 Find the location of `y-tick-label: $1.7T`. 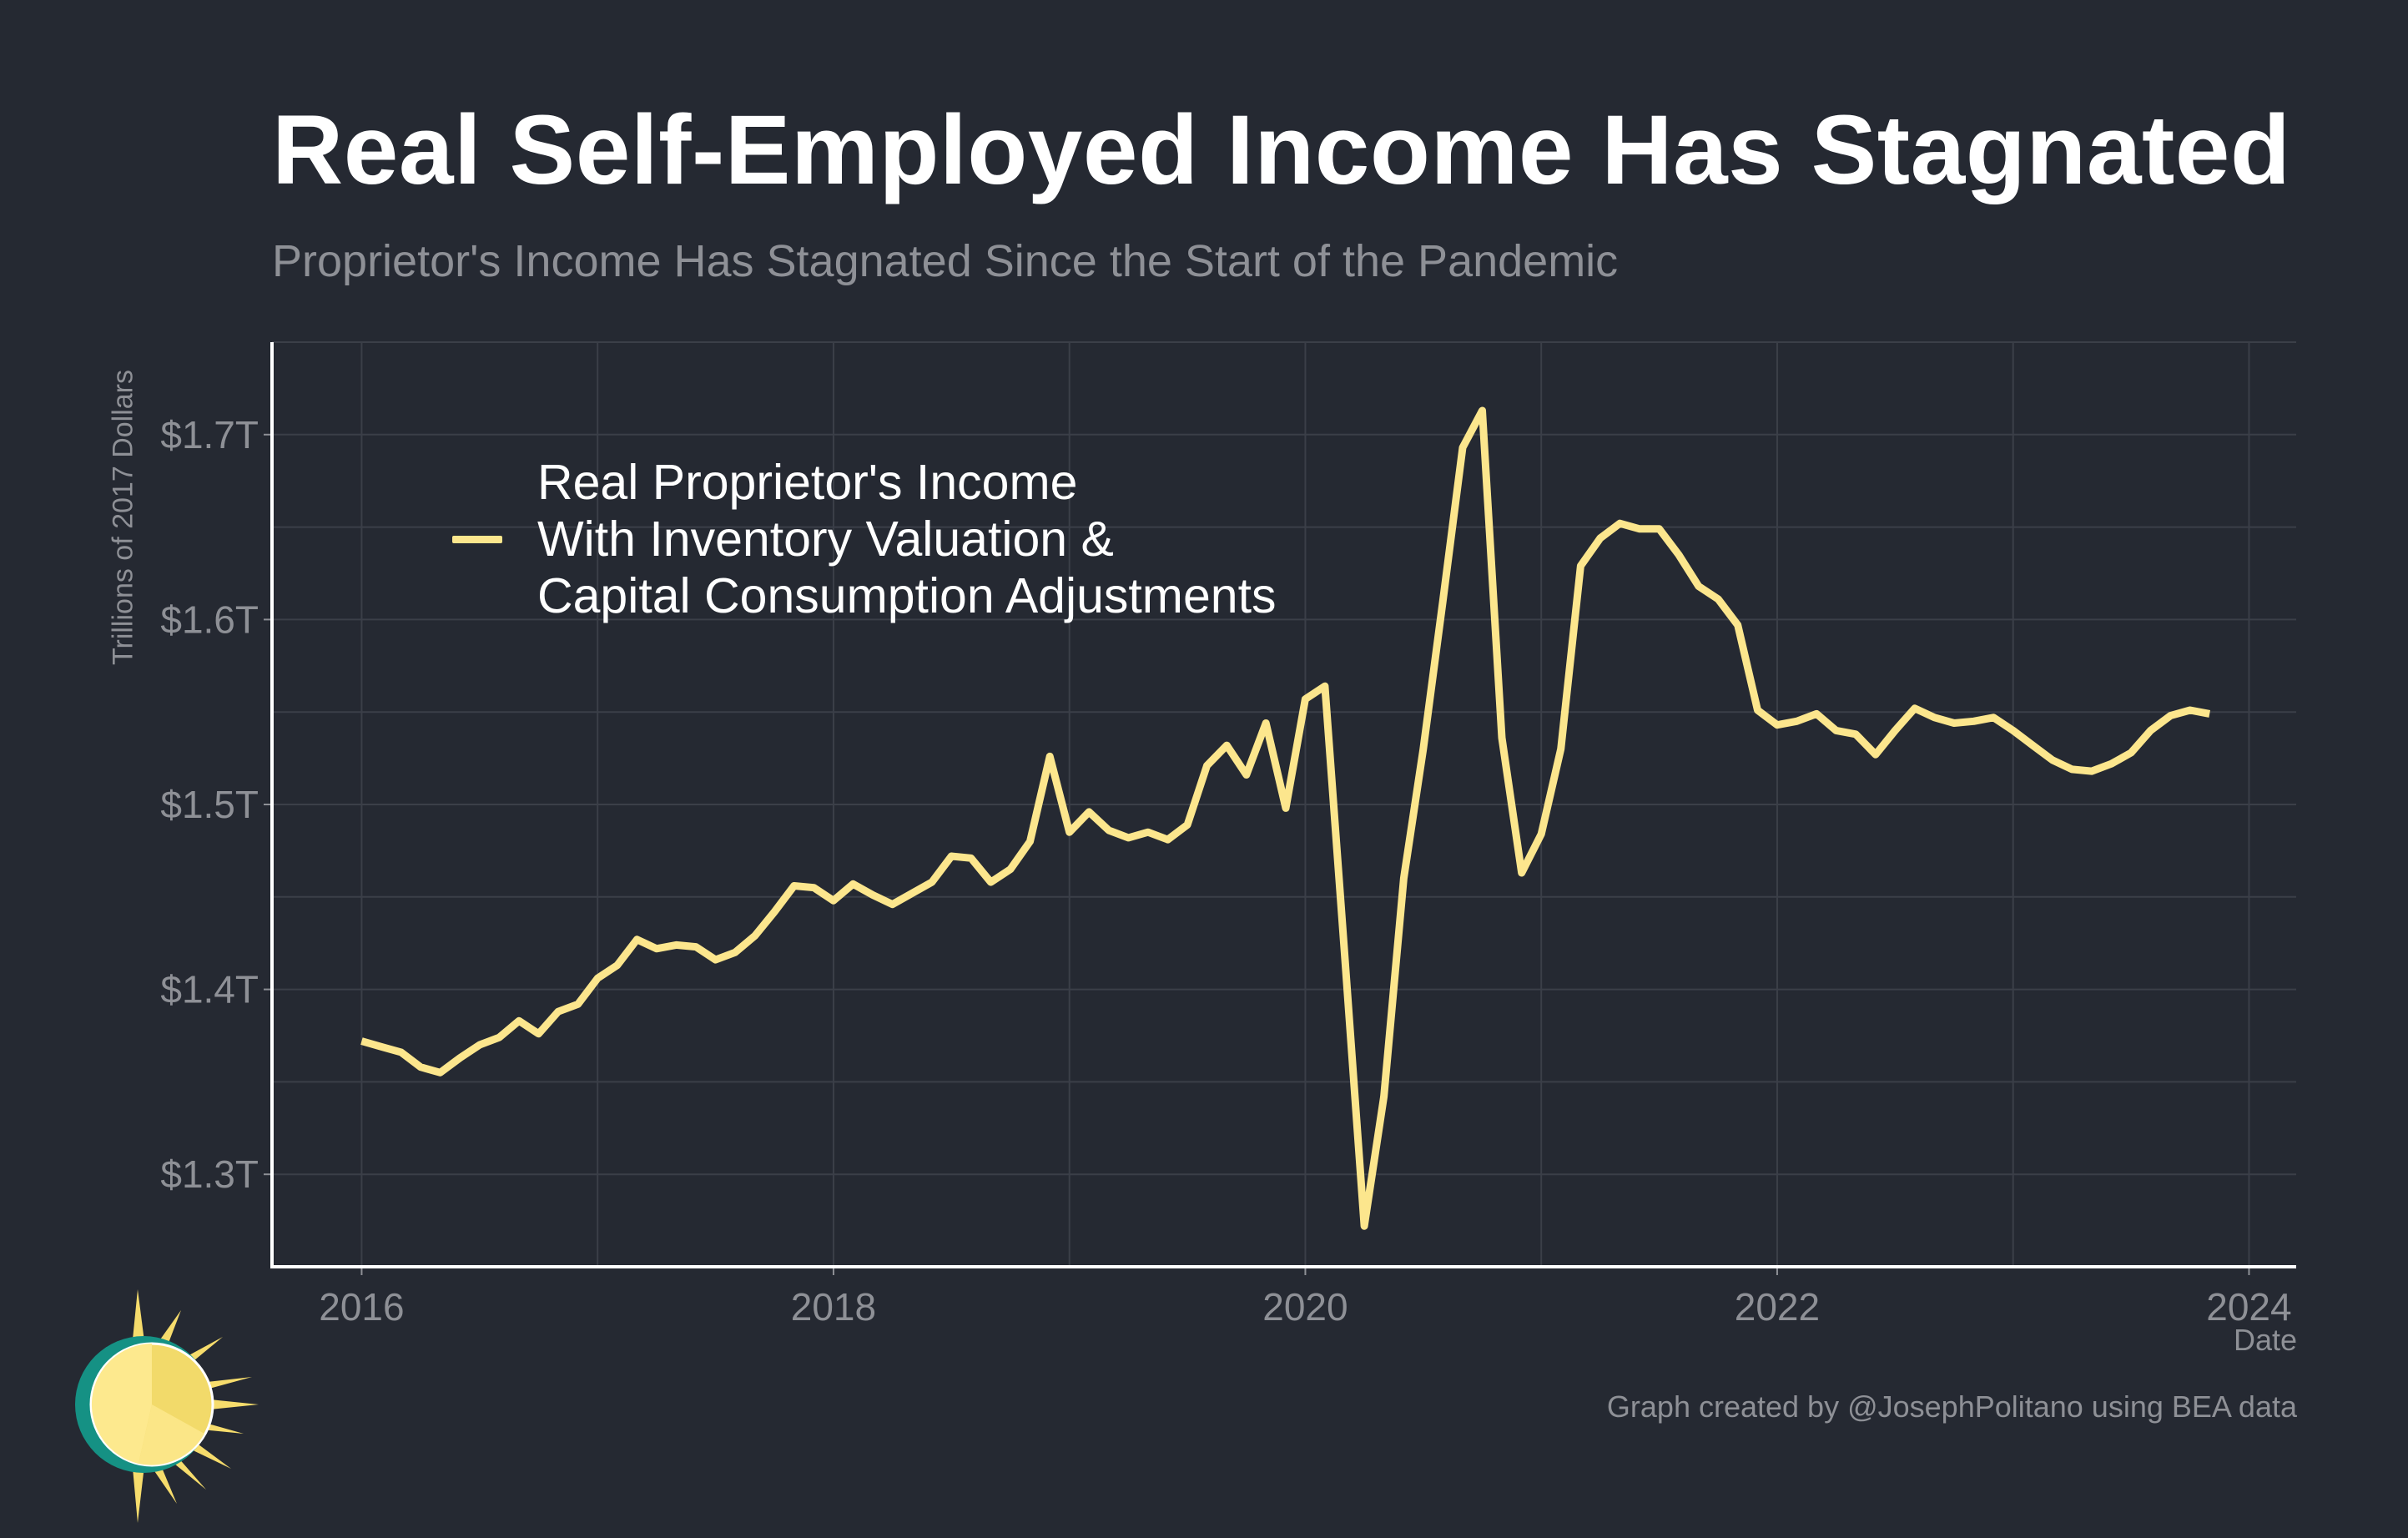

y-tick-label: $1.7T is located at coordinates (209, 434).